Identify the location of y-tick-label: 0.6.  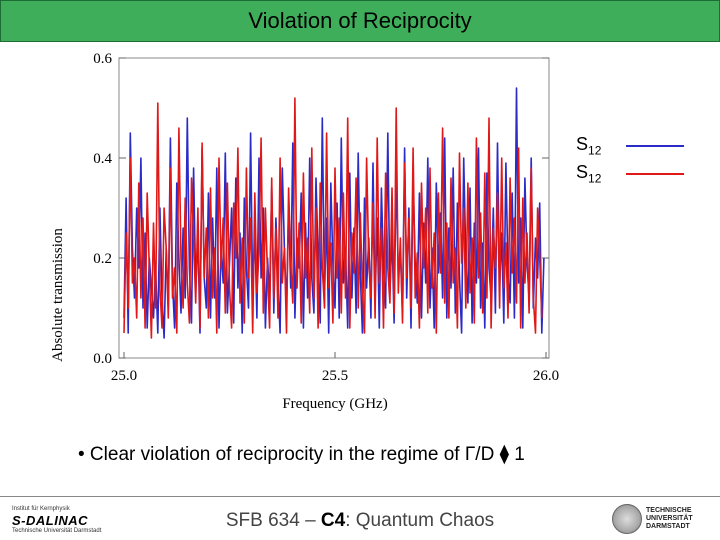
(102, 59).